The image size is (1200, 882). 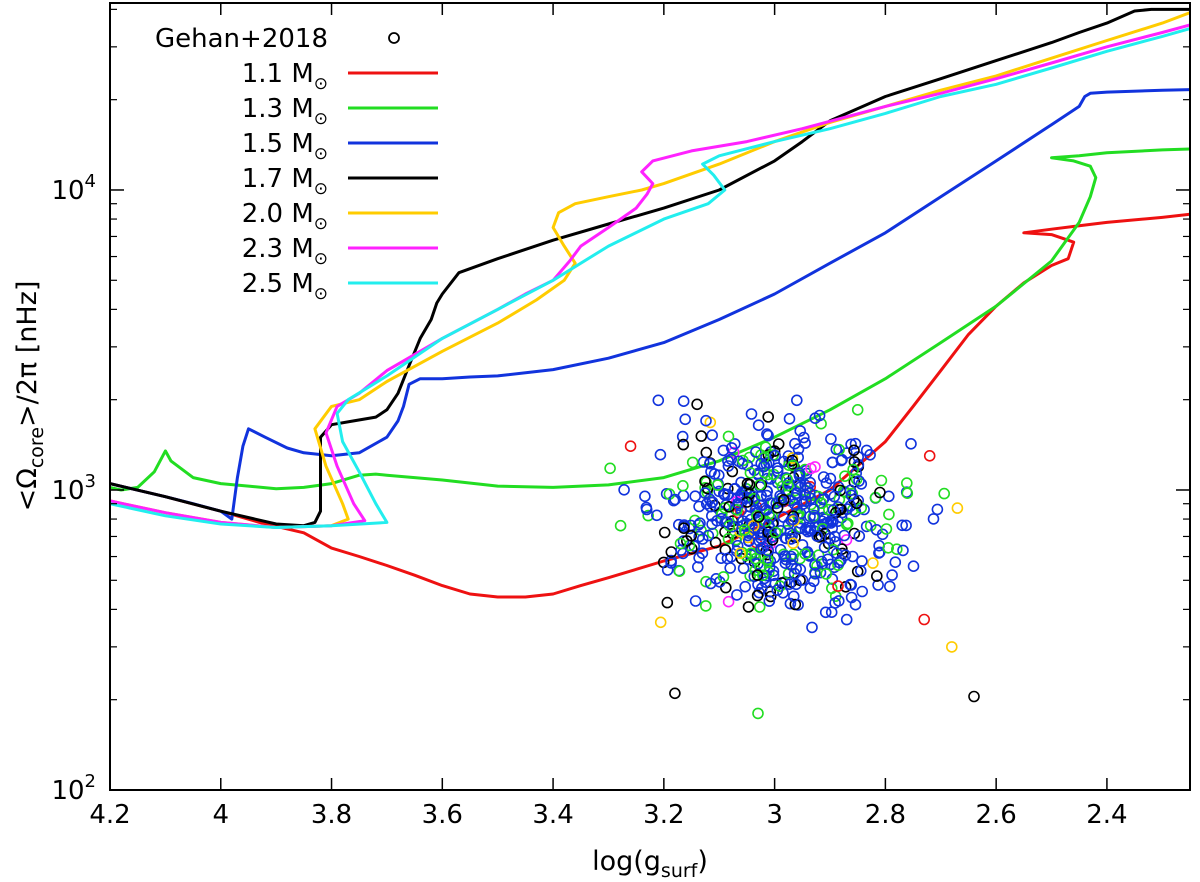 What do you see at coordinates (109, 815) in the screenshot?
I see `x-tick-label: 4.2` at bounding box center [109, 815].